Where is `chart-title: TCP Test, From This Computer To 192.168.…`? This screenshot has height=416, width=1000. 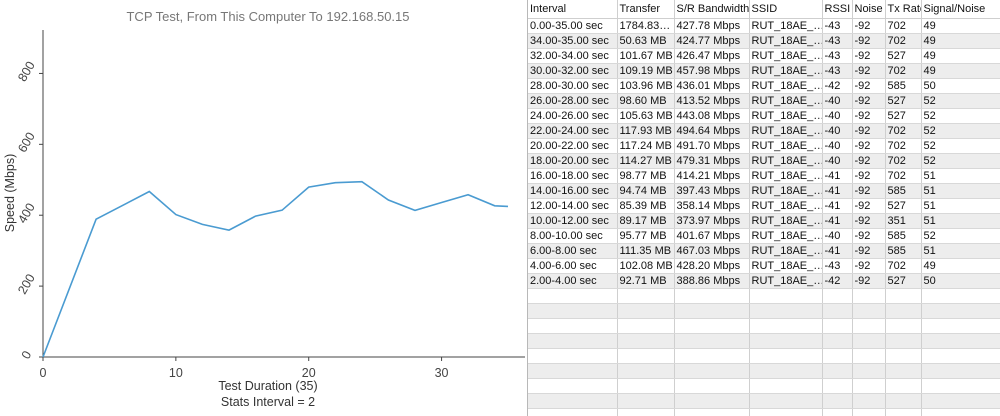 chart-title: TCP Test, From This Computer To 192.168.… is located at coordinates (267, 16).